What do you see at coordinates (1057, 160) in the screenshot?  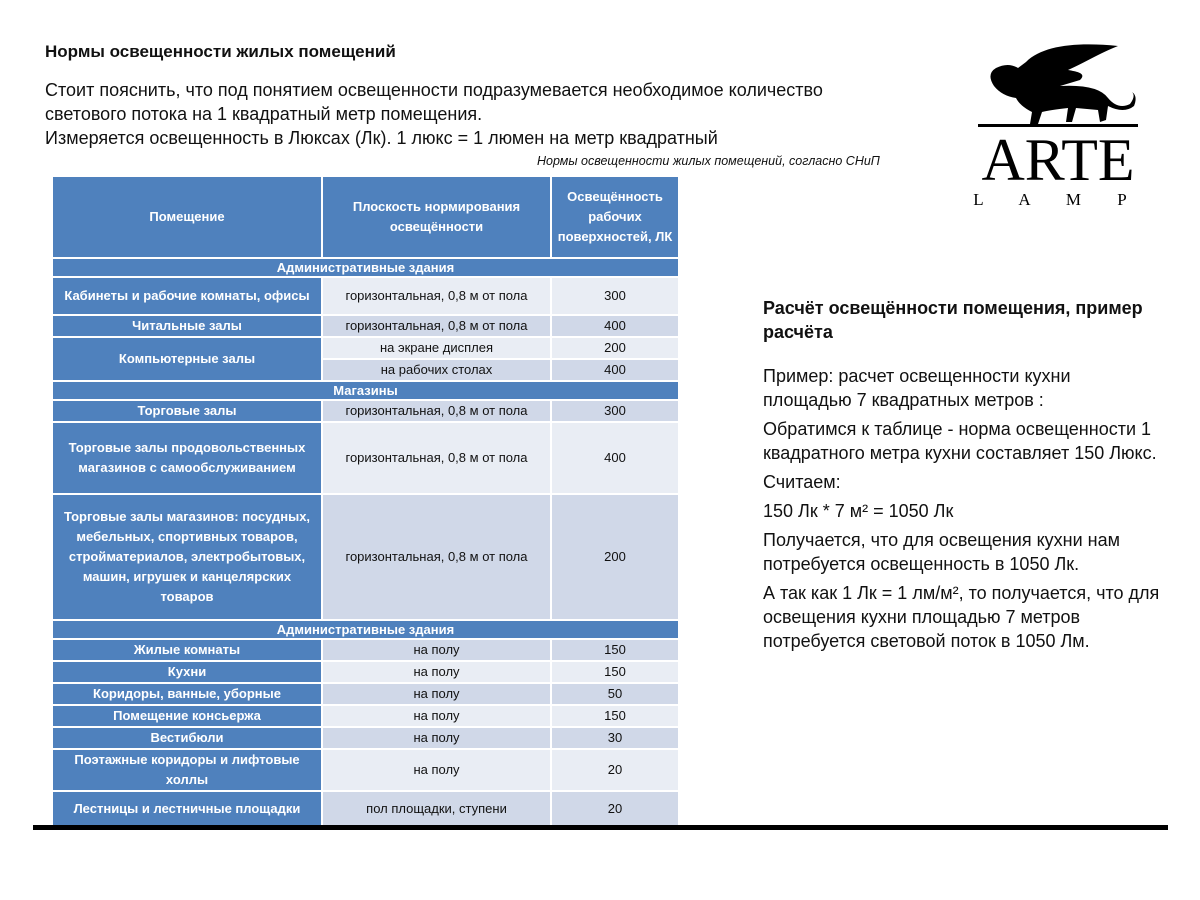 I see `logo-brand: ARTE` at bounding box center [1057, 160].